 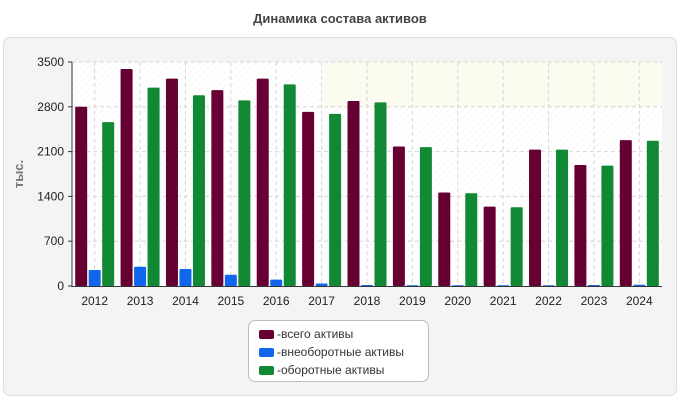 What do you see at coordinates (321, 301) in the screenshot?
I see `x-tick-label: 2017` at bounding box center [321, 301].